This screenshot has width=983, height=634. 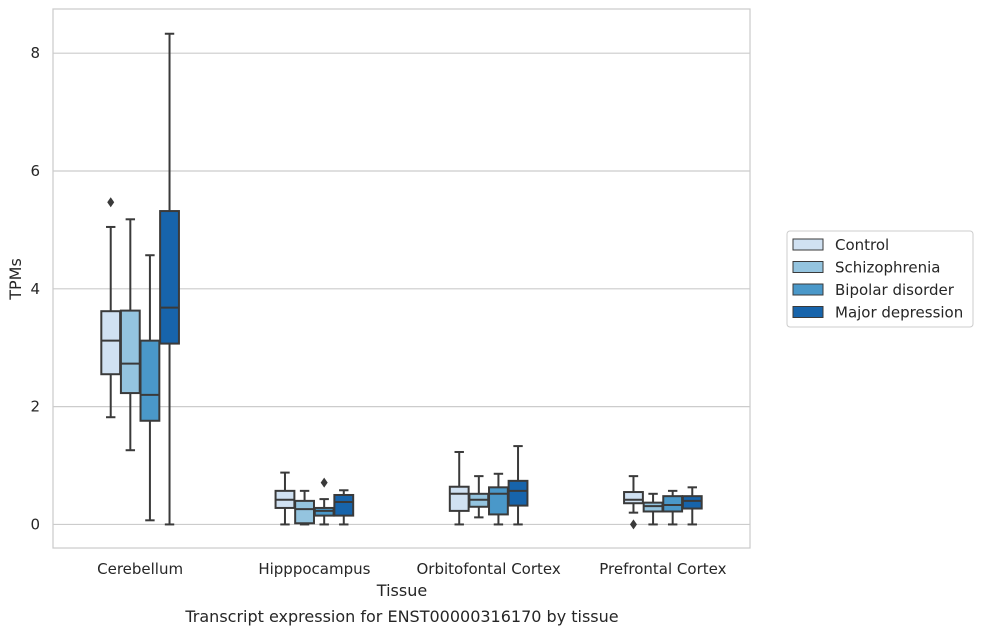 What do you see at coordinates (35, 407) in the screenshot?
I see `y-tick-label: 2` at bounding box center [35, 407].